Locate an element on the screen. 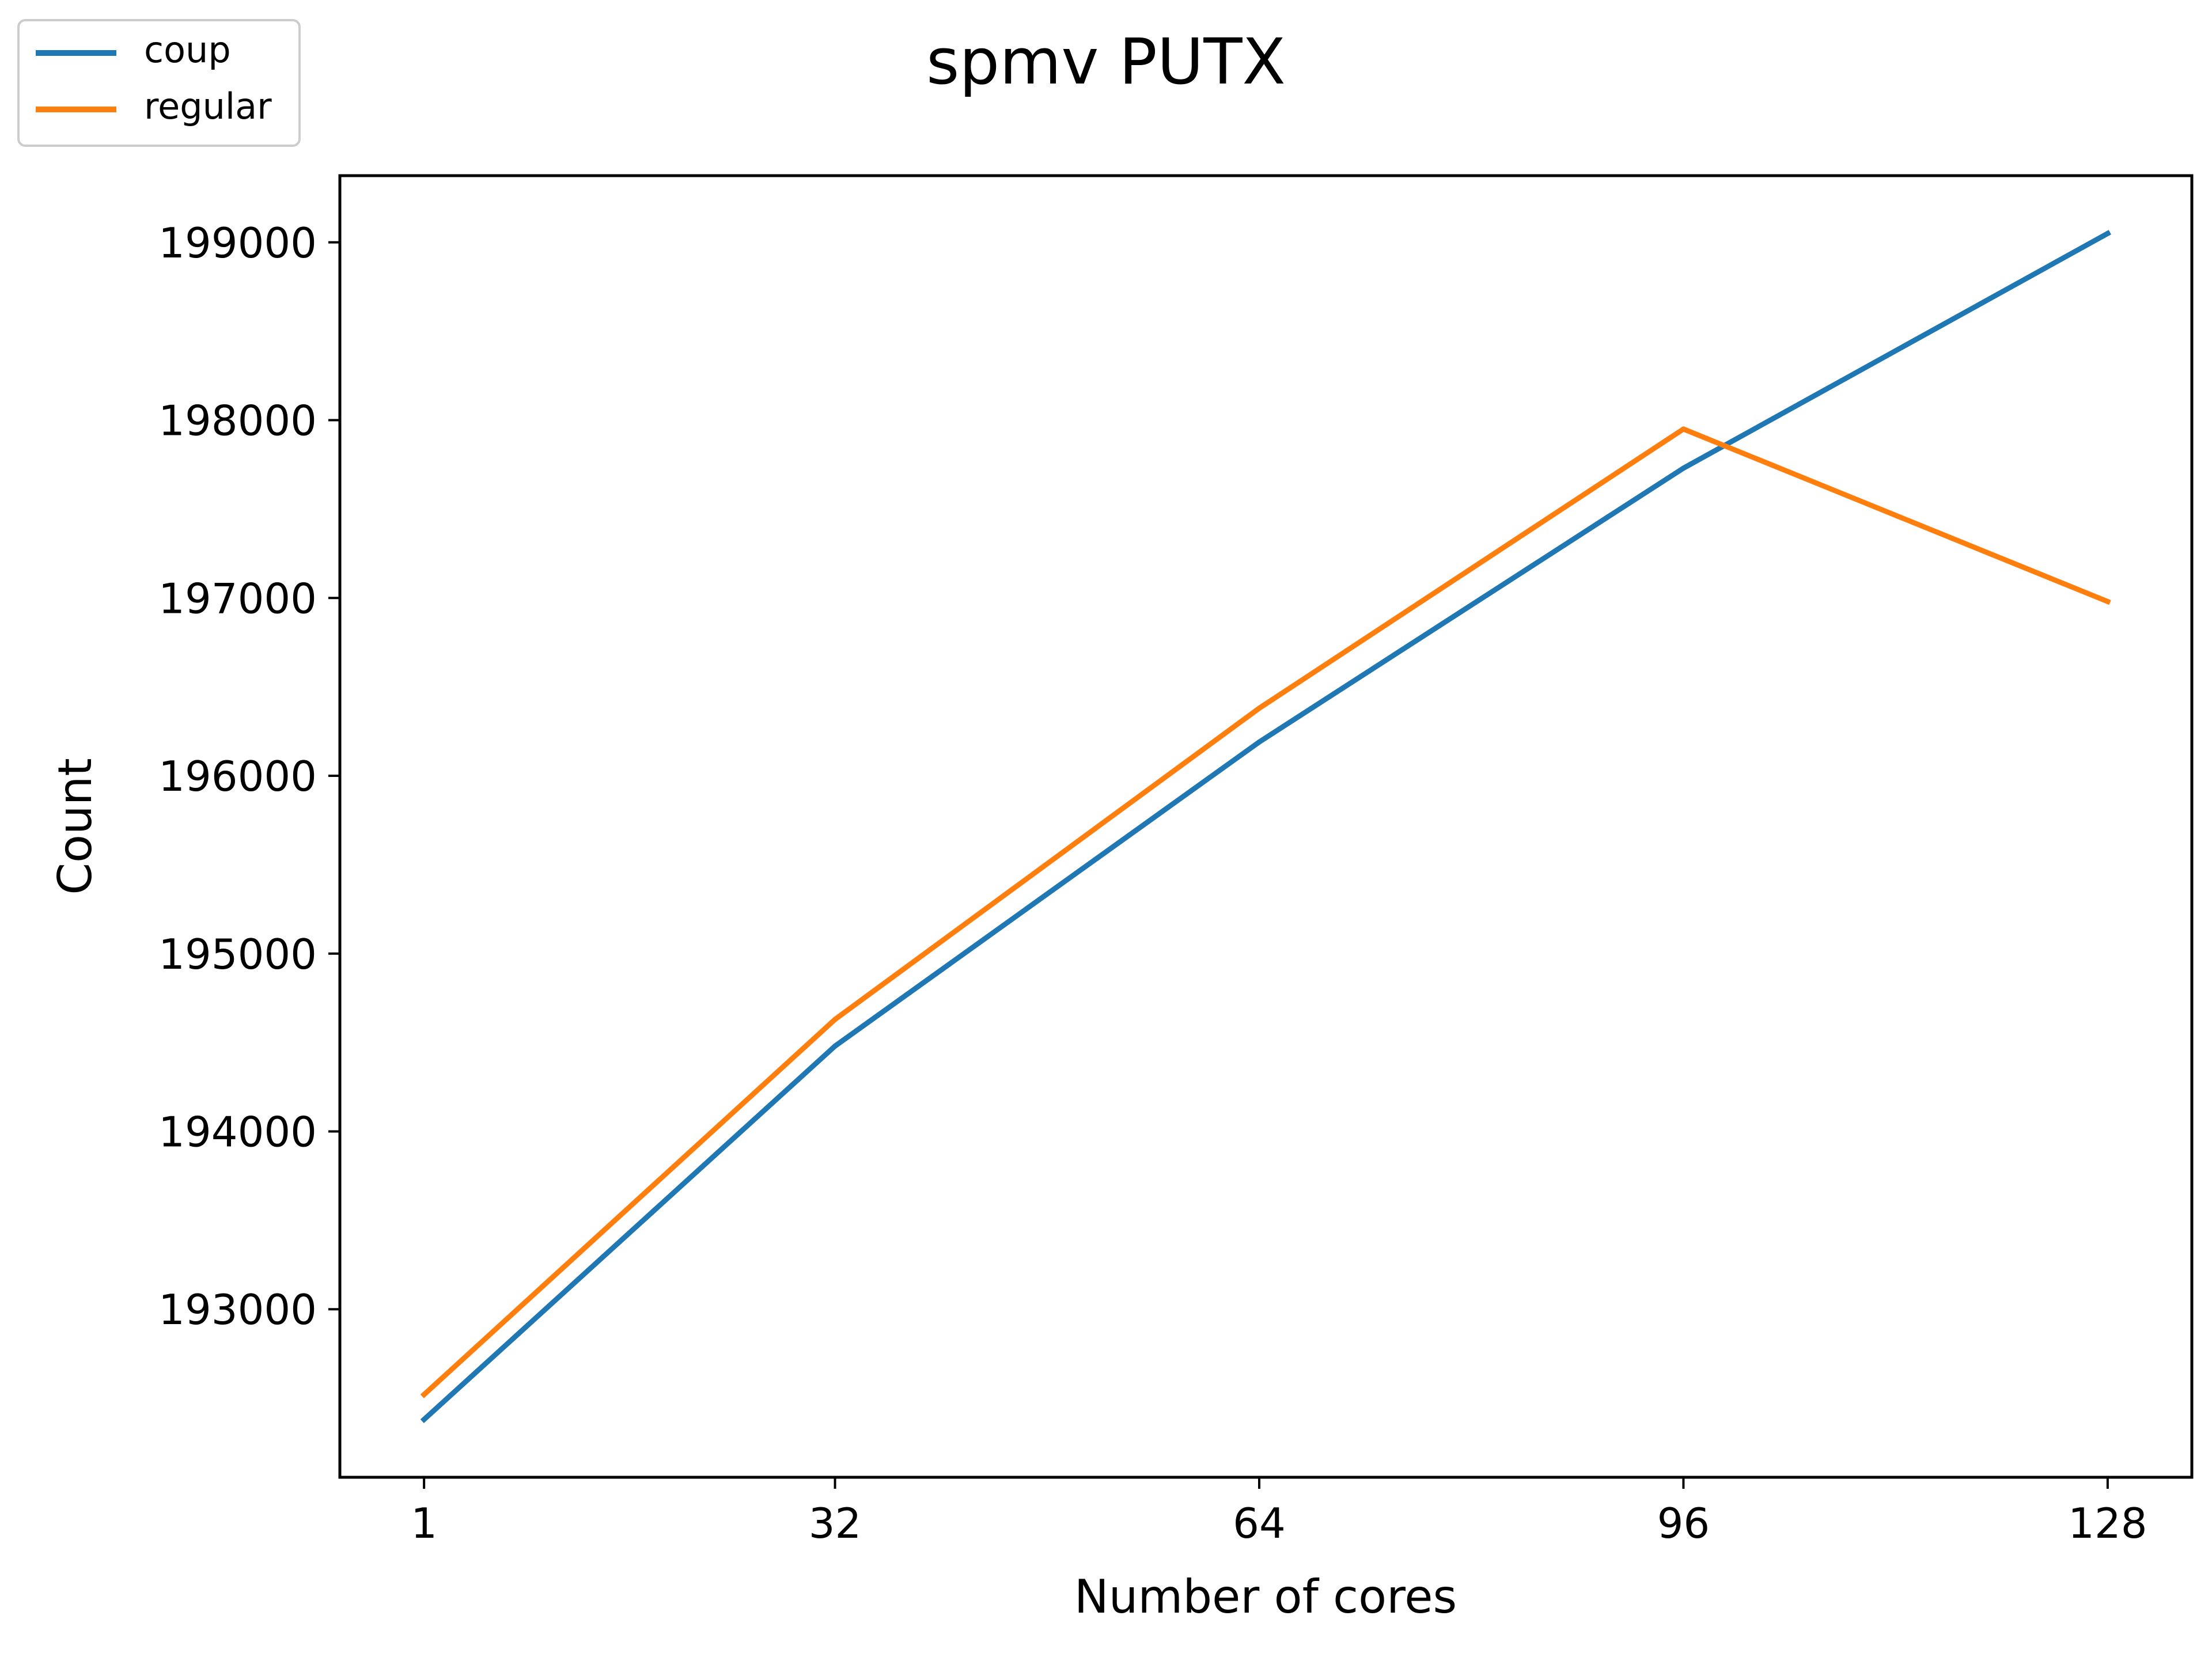  y-tick-label: 196000 is located at coordinates (237, 776).